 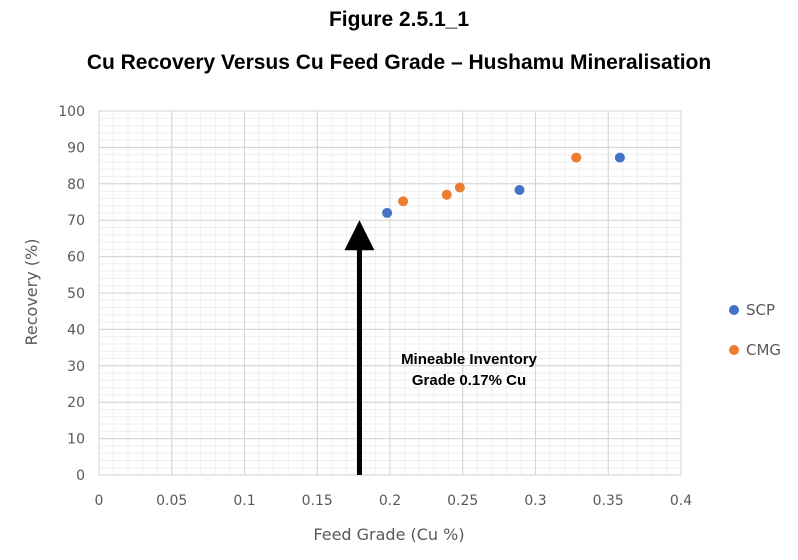 What do you see at coordinates (317, 501) in the screenshot?
I see `x-tick-label: 0.15` at bounding box center [317, 501].